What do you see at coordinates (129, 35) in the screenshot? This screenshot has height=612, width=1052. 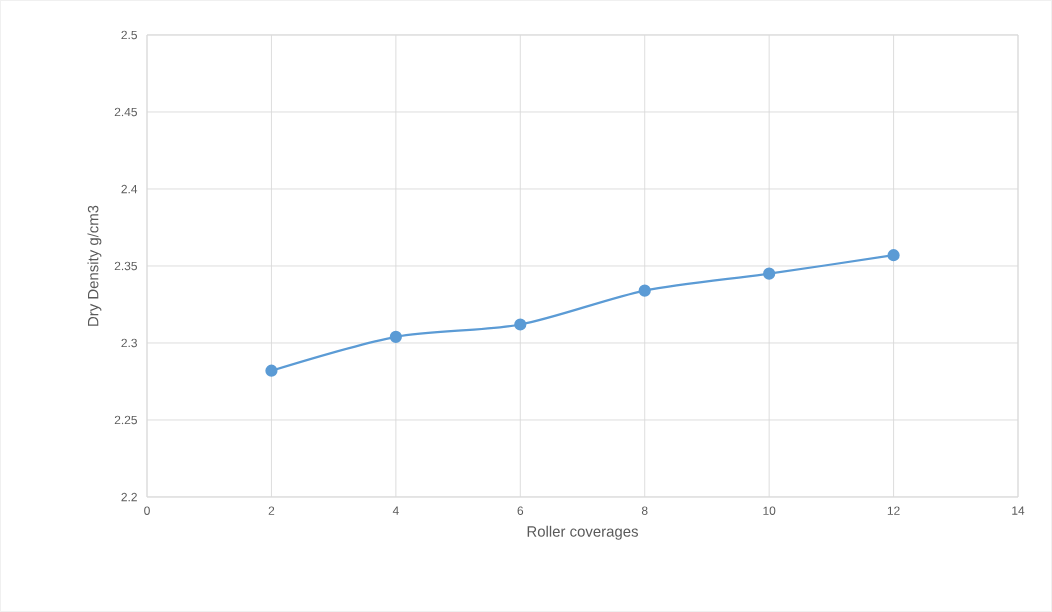 I see `y-tick-label: 2.5` at bounding box center [129, 35].